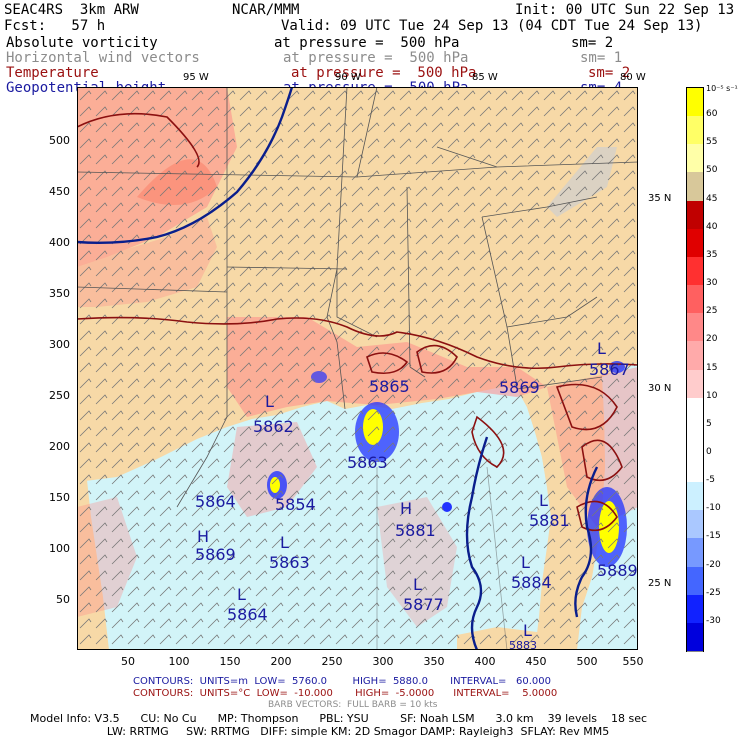 This screenshot has height=740, width=740. I want to click on colorbar-tick-label: 50, so click(712, 170).